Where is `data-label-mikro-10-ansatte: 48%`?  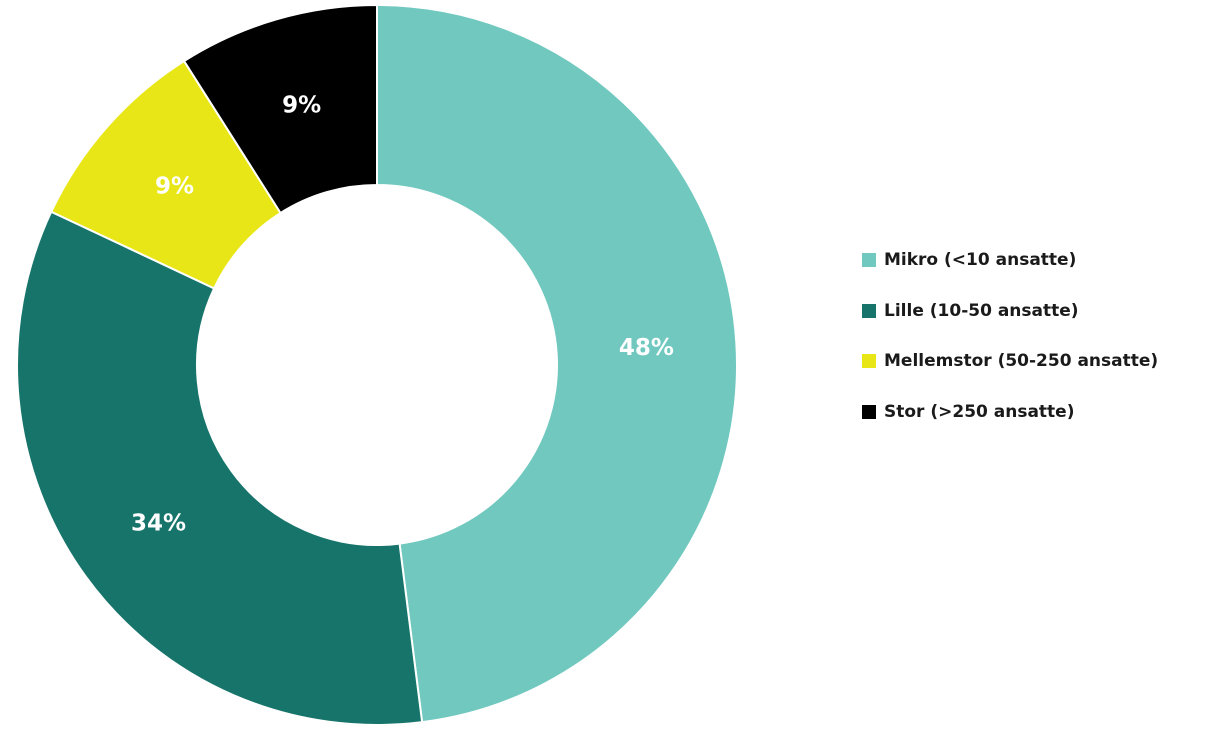 data-label-mikro-10-ansatte: 48% is located at coordinates (646, 348).